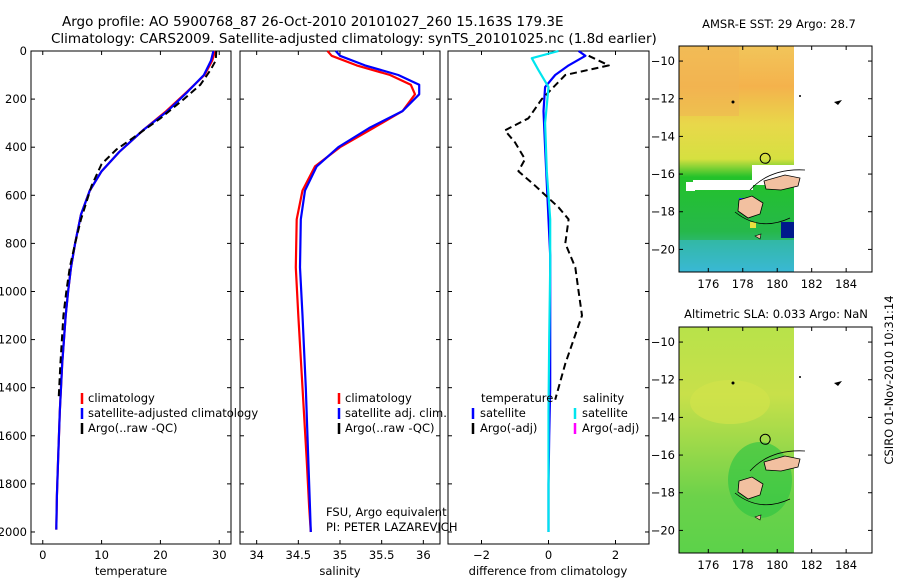 The height and width of the screenshot is (580, 900). What do you see at coordinates (133, 428) in the screenshot?
I see `legend-label-argo: Argo(..raw -QC)` at bounding box center [133, 428].